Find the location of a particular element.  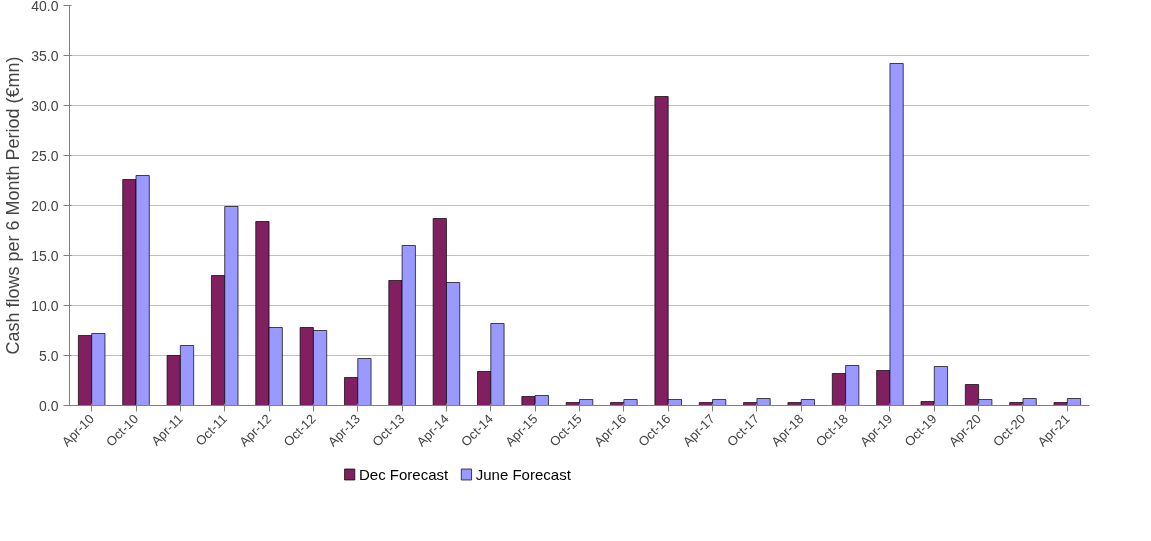

y-tick-label: 30.0 is located at coordinates (45, 105).